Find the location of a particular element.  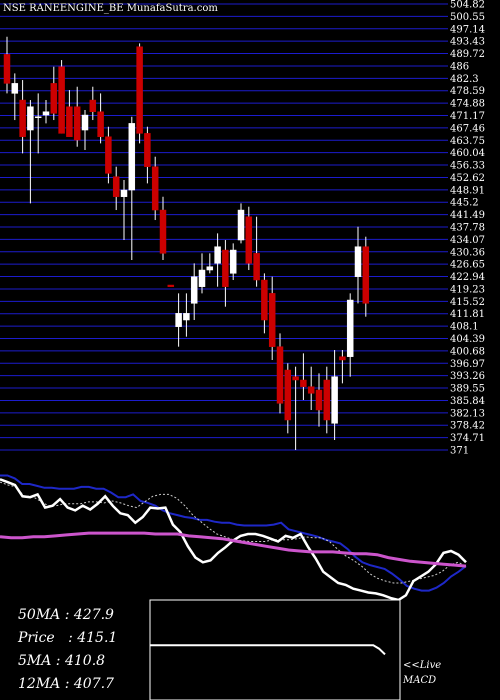

macd-line is located at coordinates (268, 650).